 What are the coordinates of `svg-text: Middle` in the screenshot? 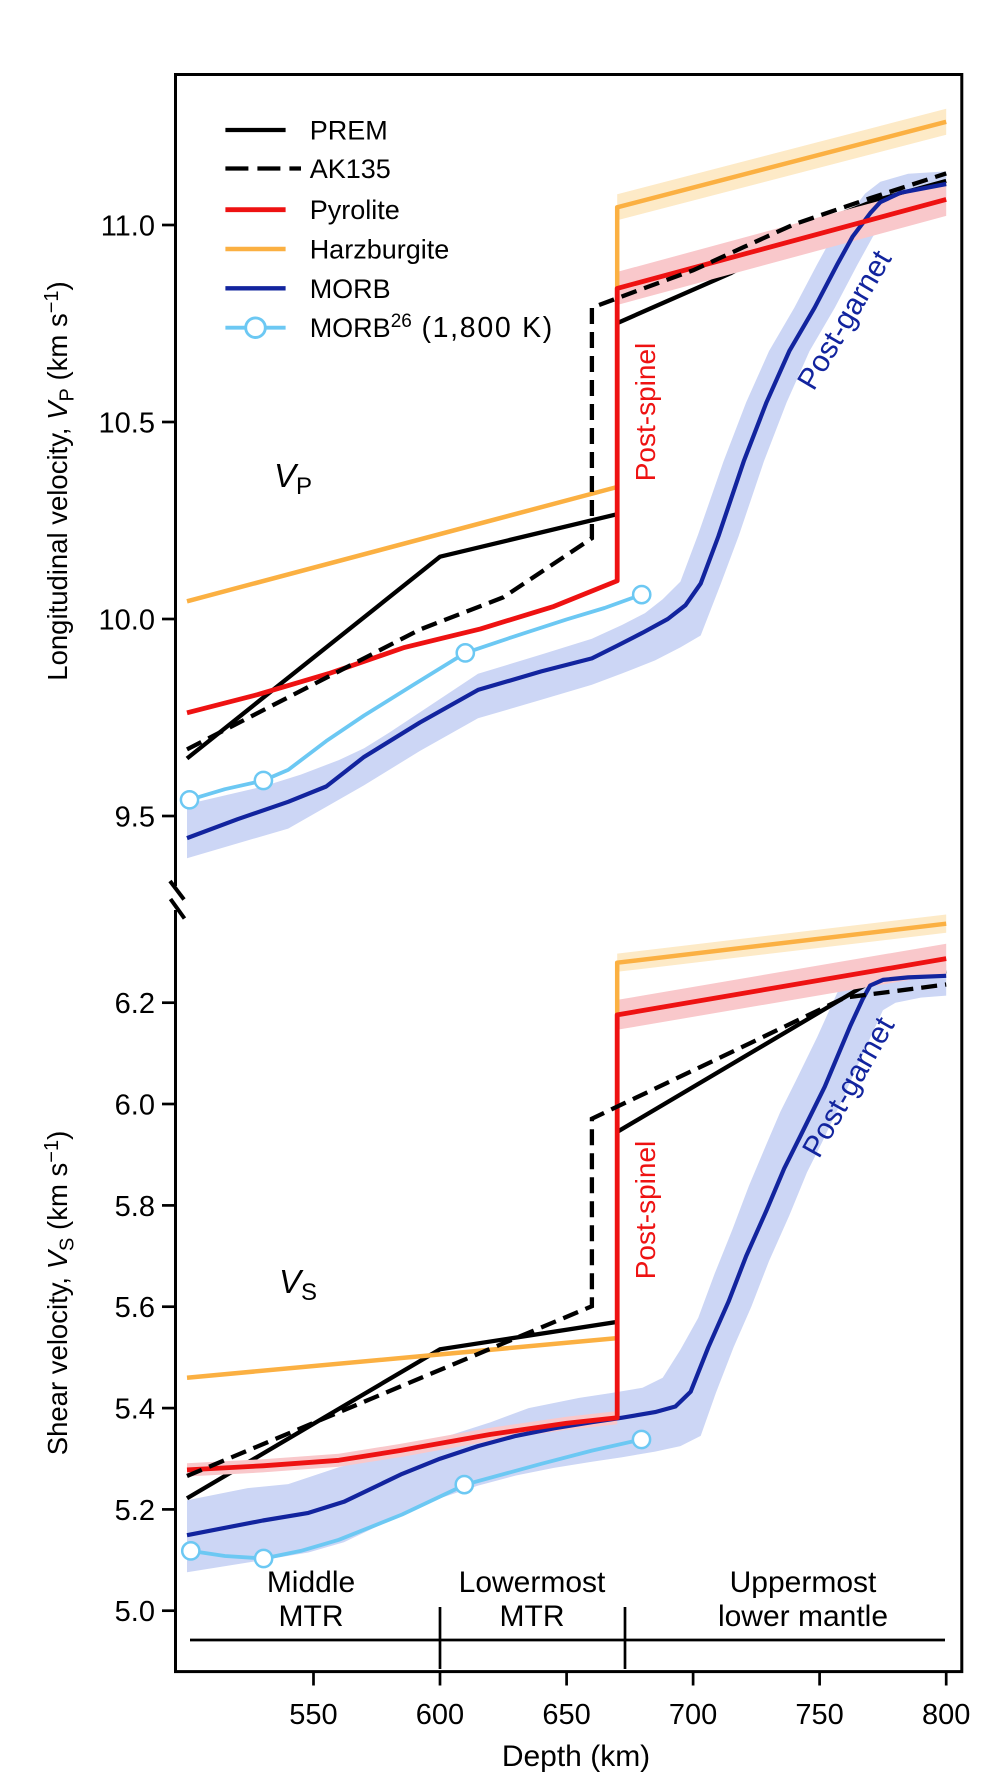 It's located at (311, 1582).